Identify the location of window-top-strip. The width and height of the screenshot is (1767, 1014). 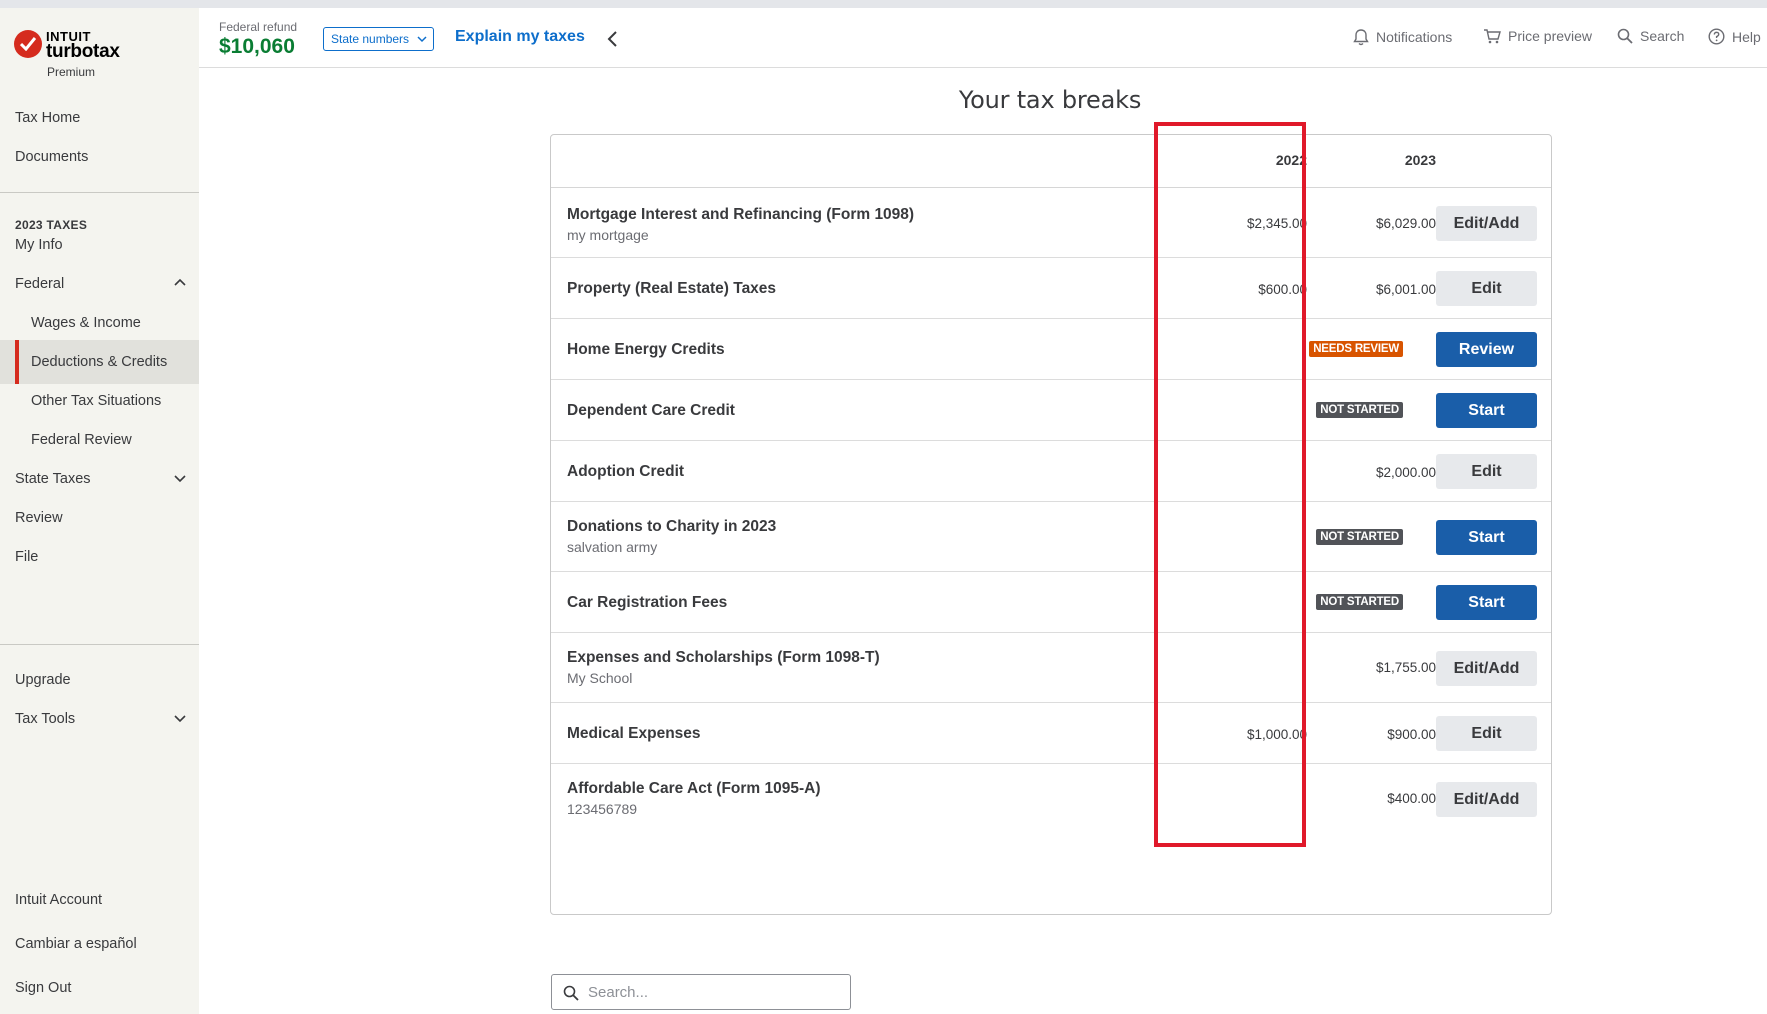
(883, 4).